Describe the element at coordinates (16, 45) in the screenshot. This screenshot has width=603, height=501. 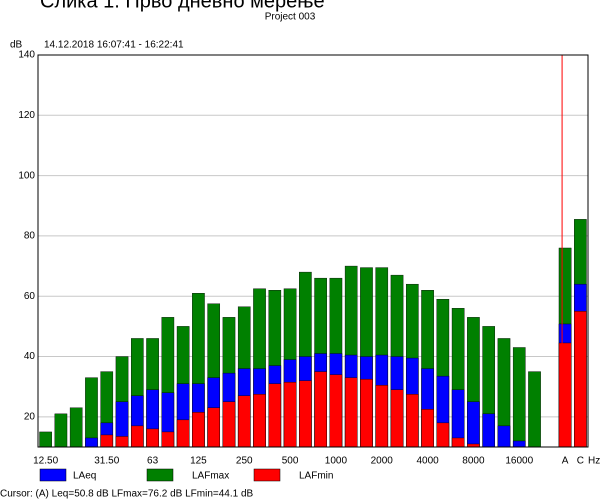
I see `y-axis-label: dB` at that location.